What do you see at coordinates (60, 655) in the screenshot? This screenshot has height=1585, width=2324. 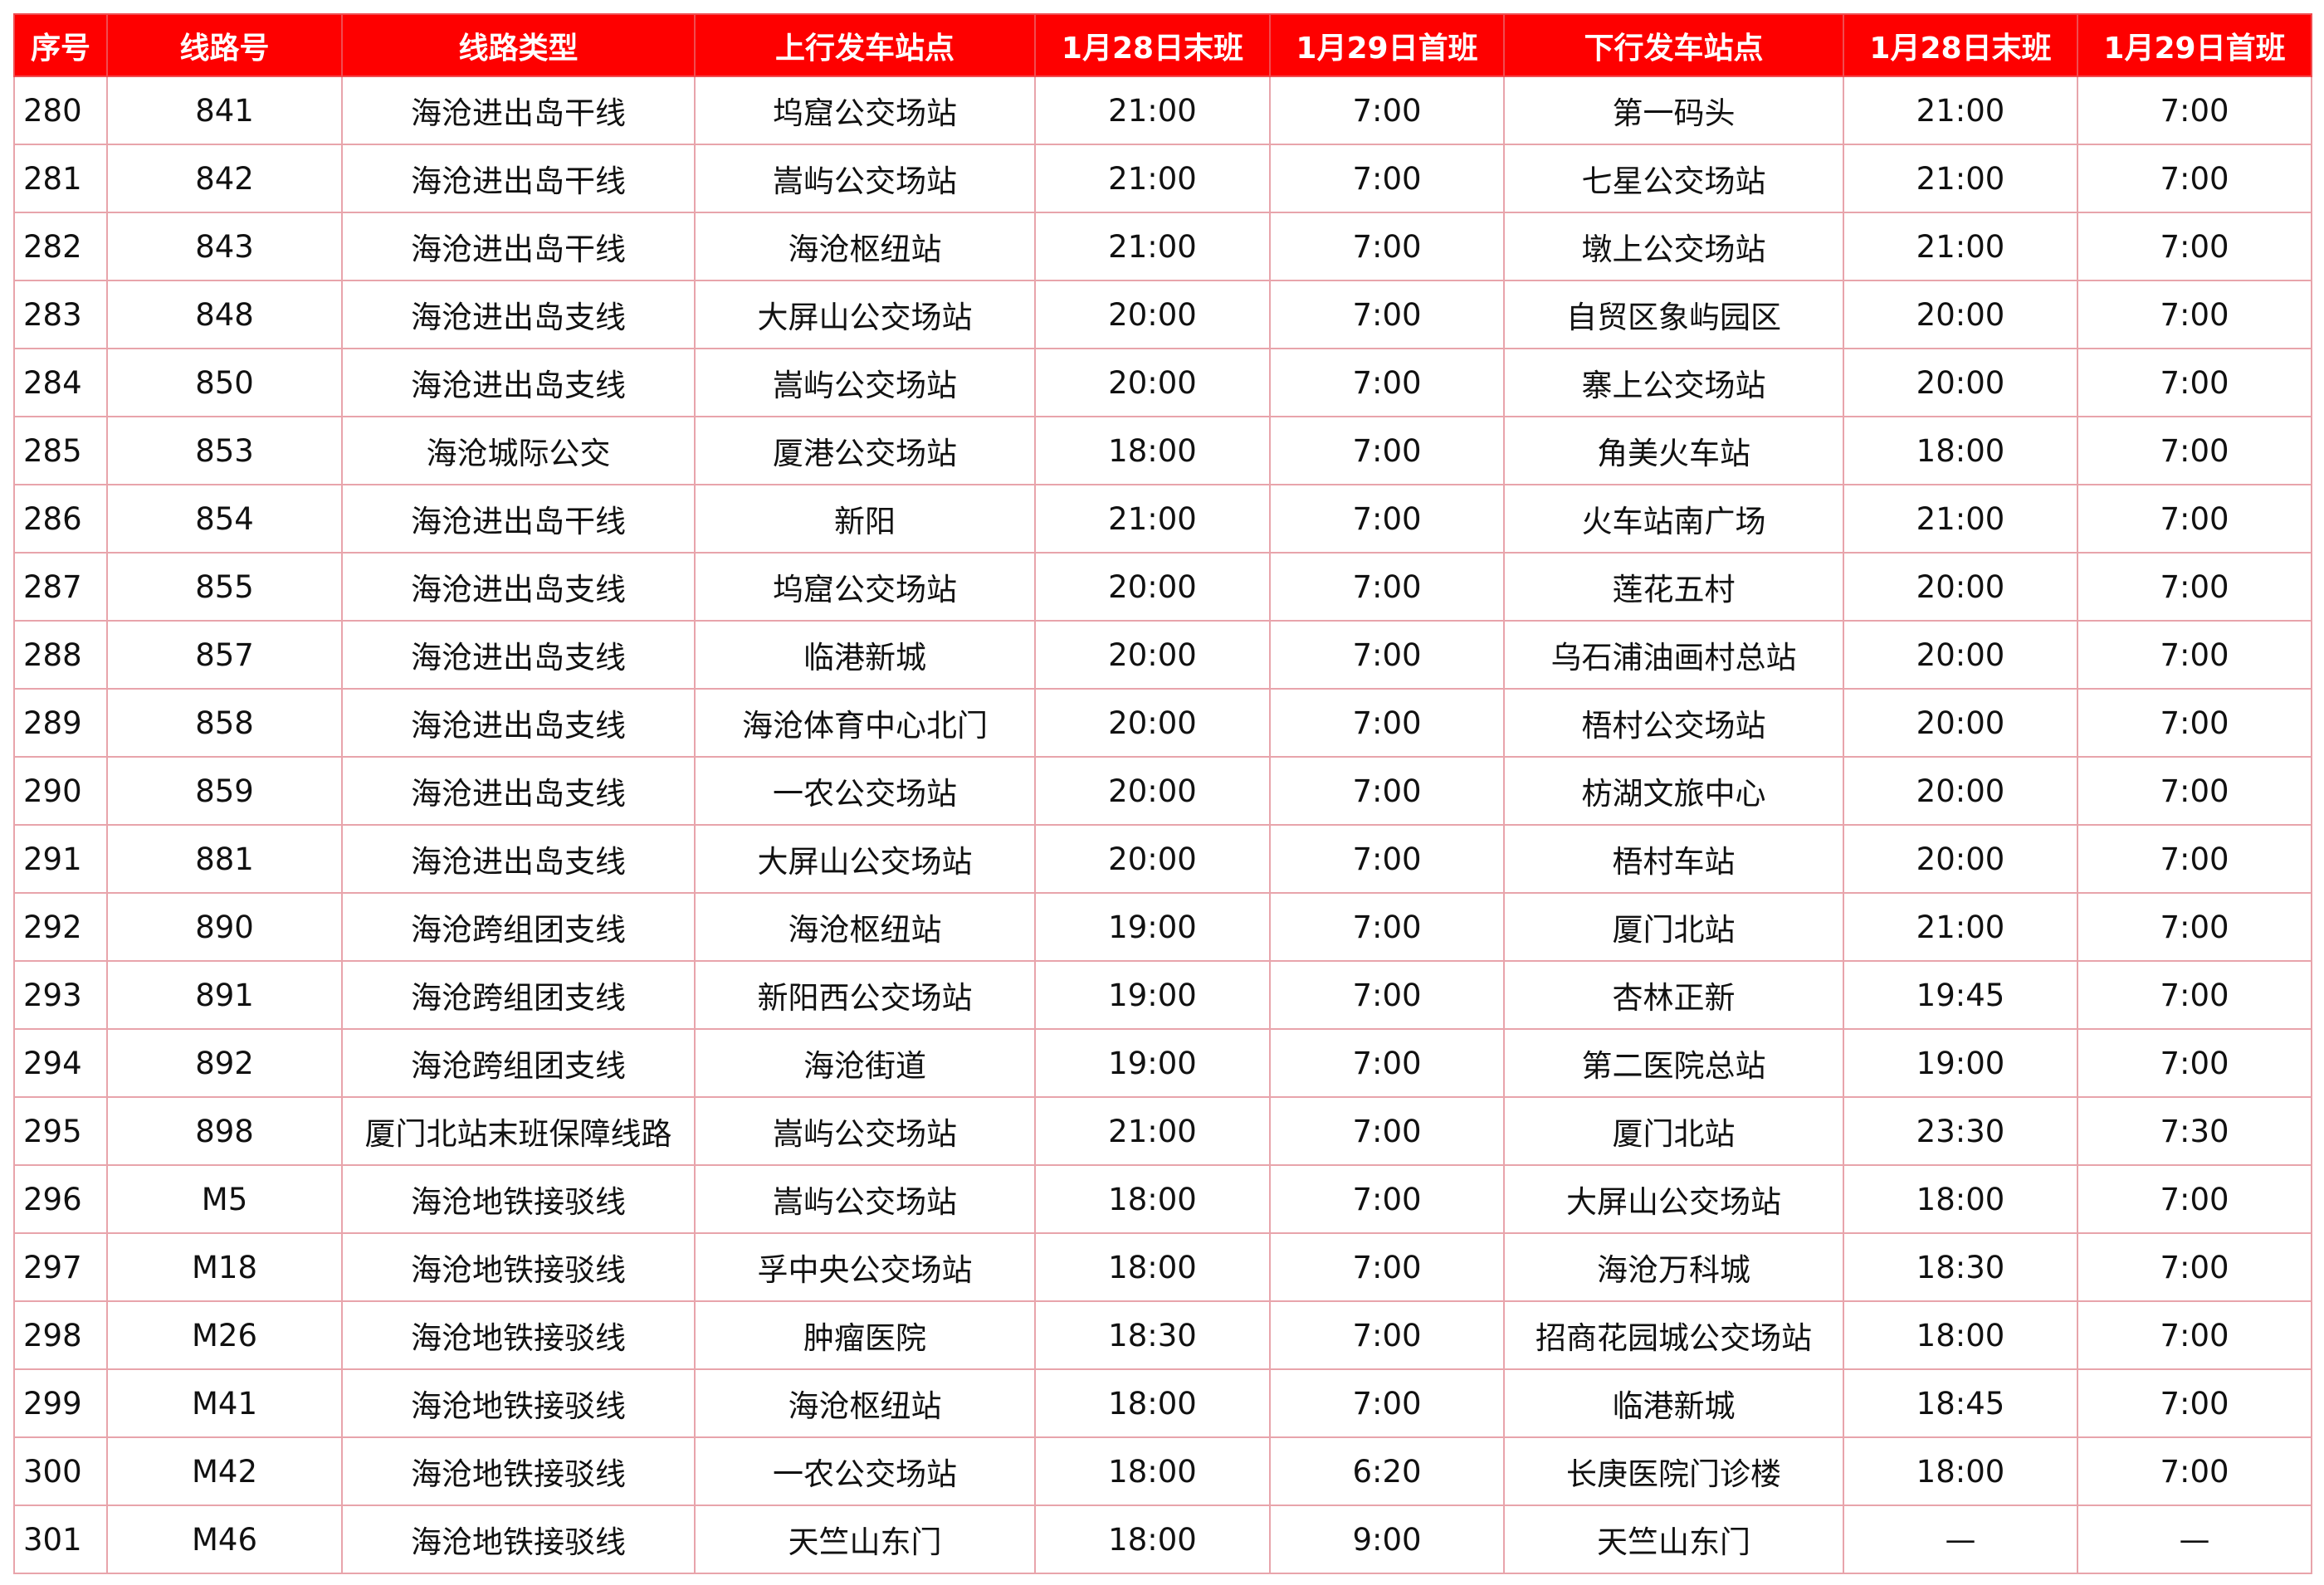 I see `cell-seq: 288` at bounding box center [60, 655].